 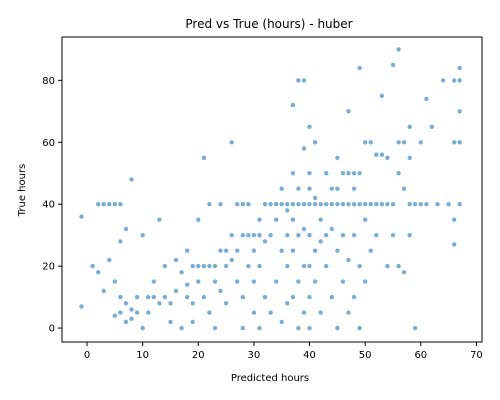 I want to click on x-tick-label: 30, so click(x=254, y=355).